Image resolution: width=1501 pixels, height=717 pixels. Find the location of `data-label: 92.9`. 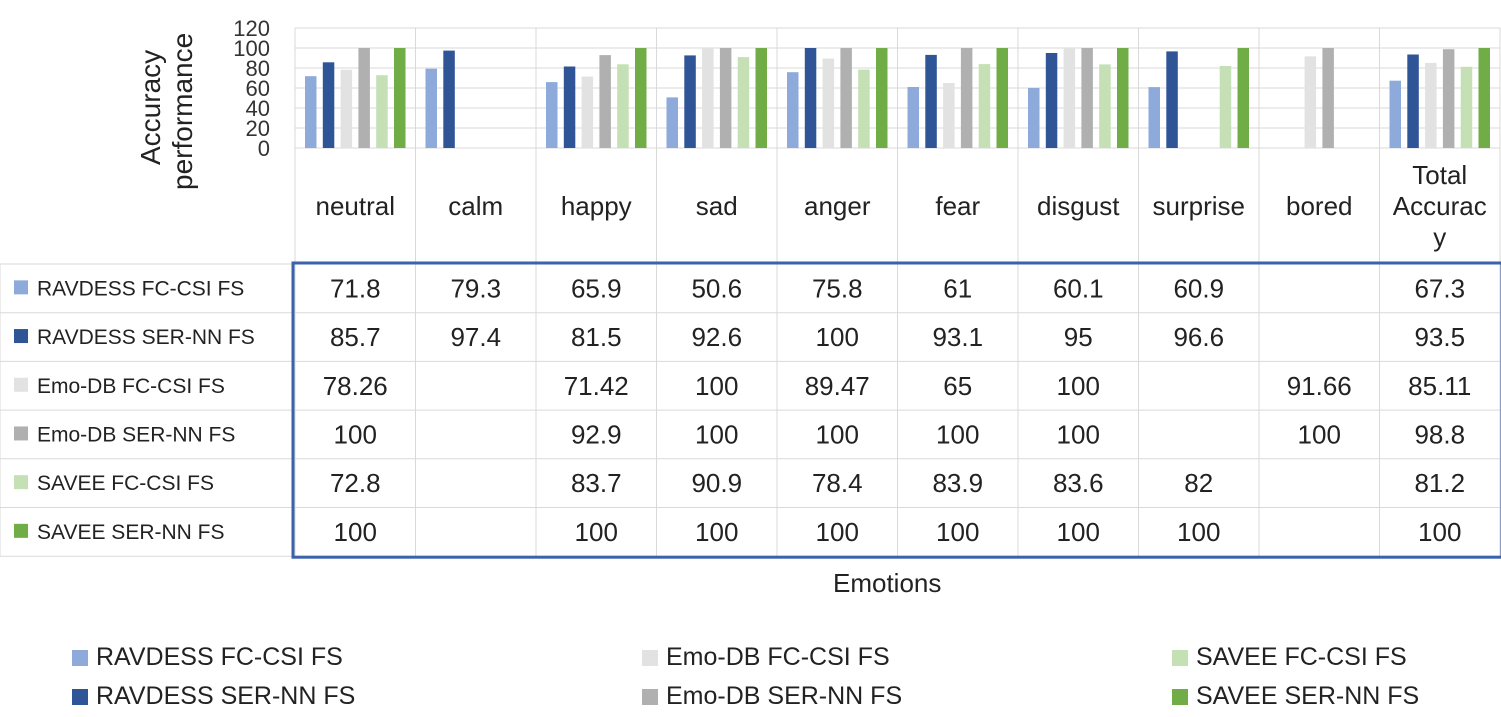

data-label: 92.9 is located at coordinates (596, 434).